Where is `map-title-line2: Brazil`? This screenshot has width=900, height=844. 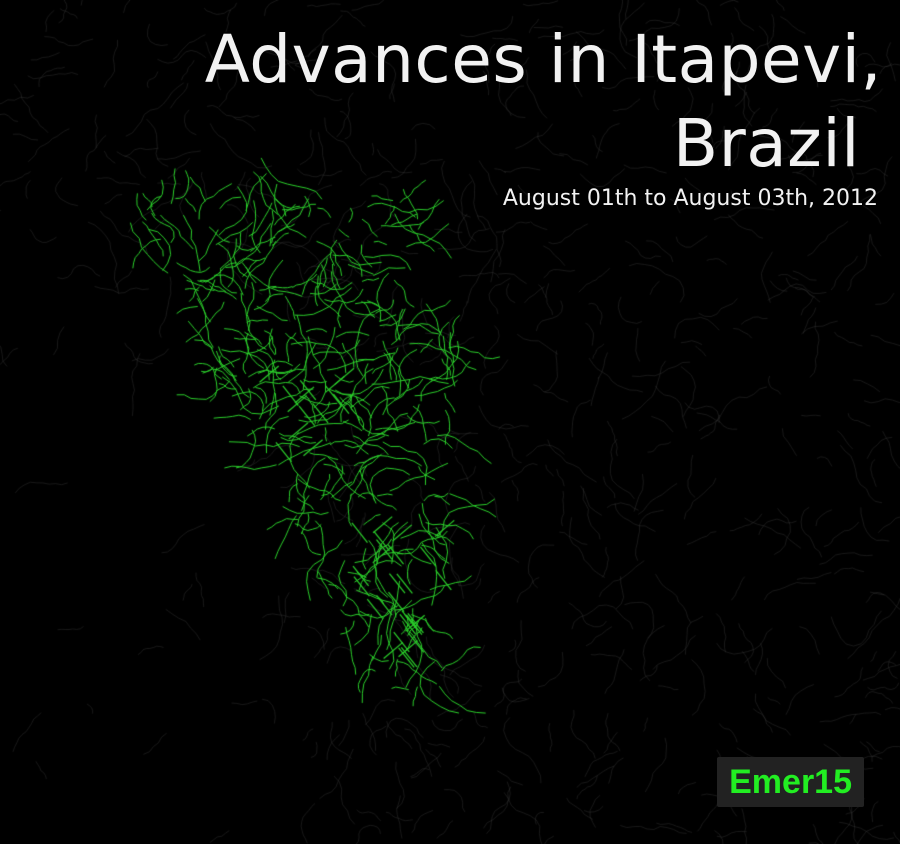 map-title-line2: Brazil is located at coordinates (766, 143).